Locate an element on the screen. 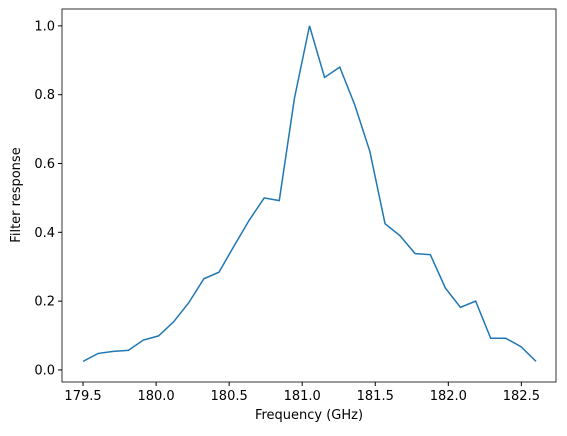 The width and height of the screenshot is (567, 436). y-tick-label: 0.2 is located at coordinates (44, 302).